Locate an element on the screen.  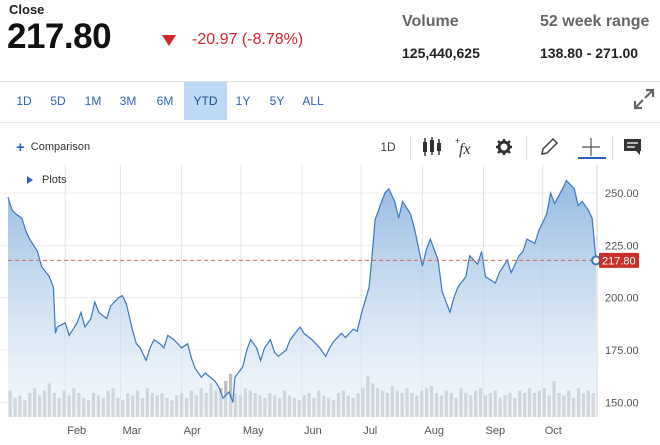
price-change: -20.97 (-8.78%) is located at coordinates (232, 40).